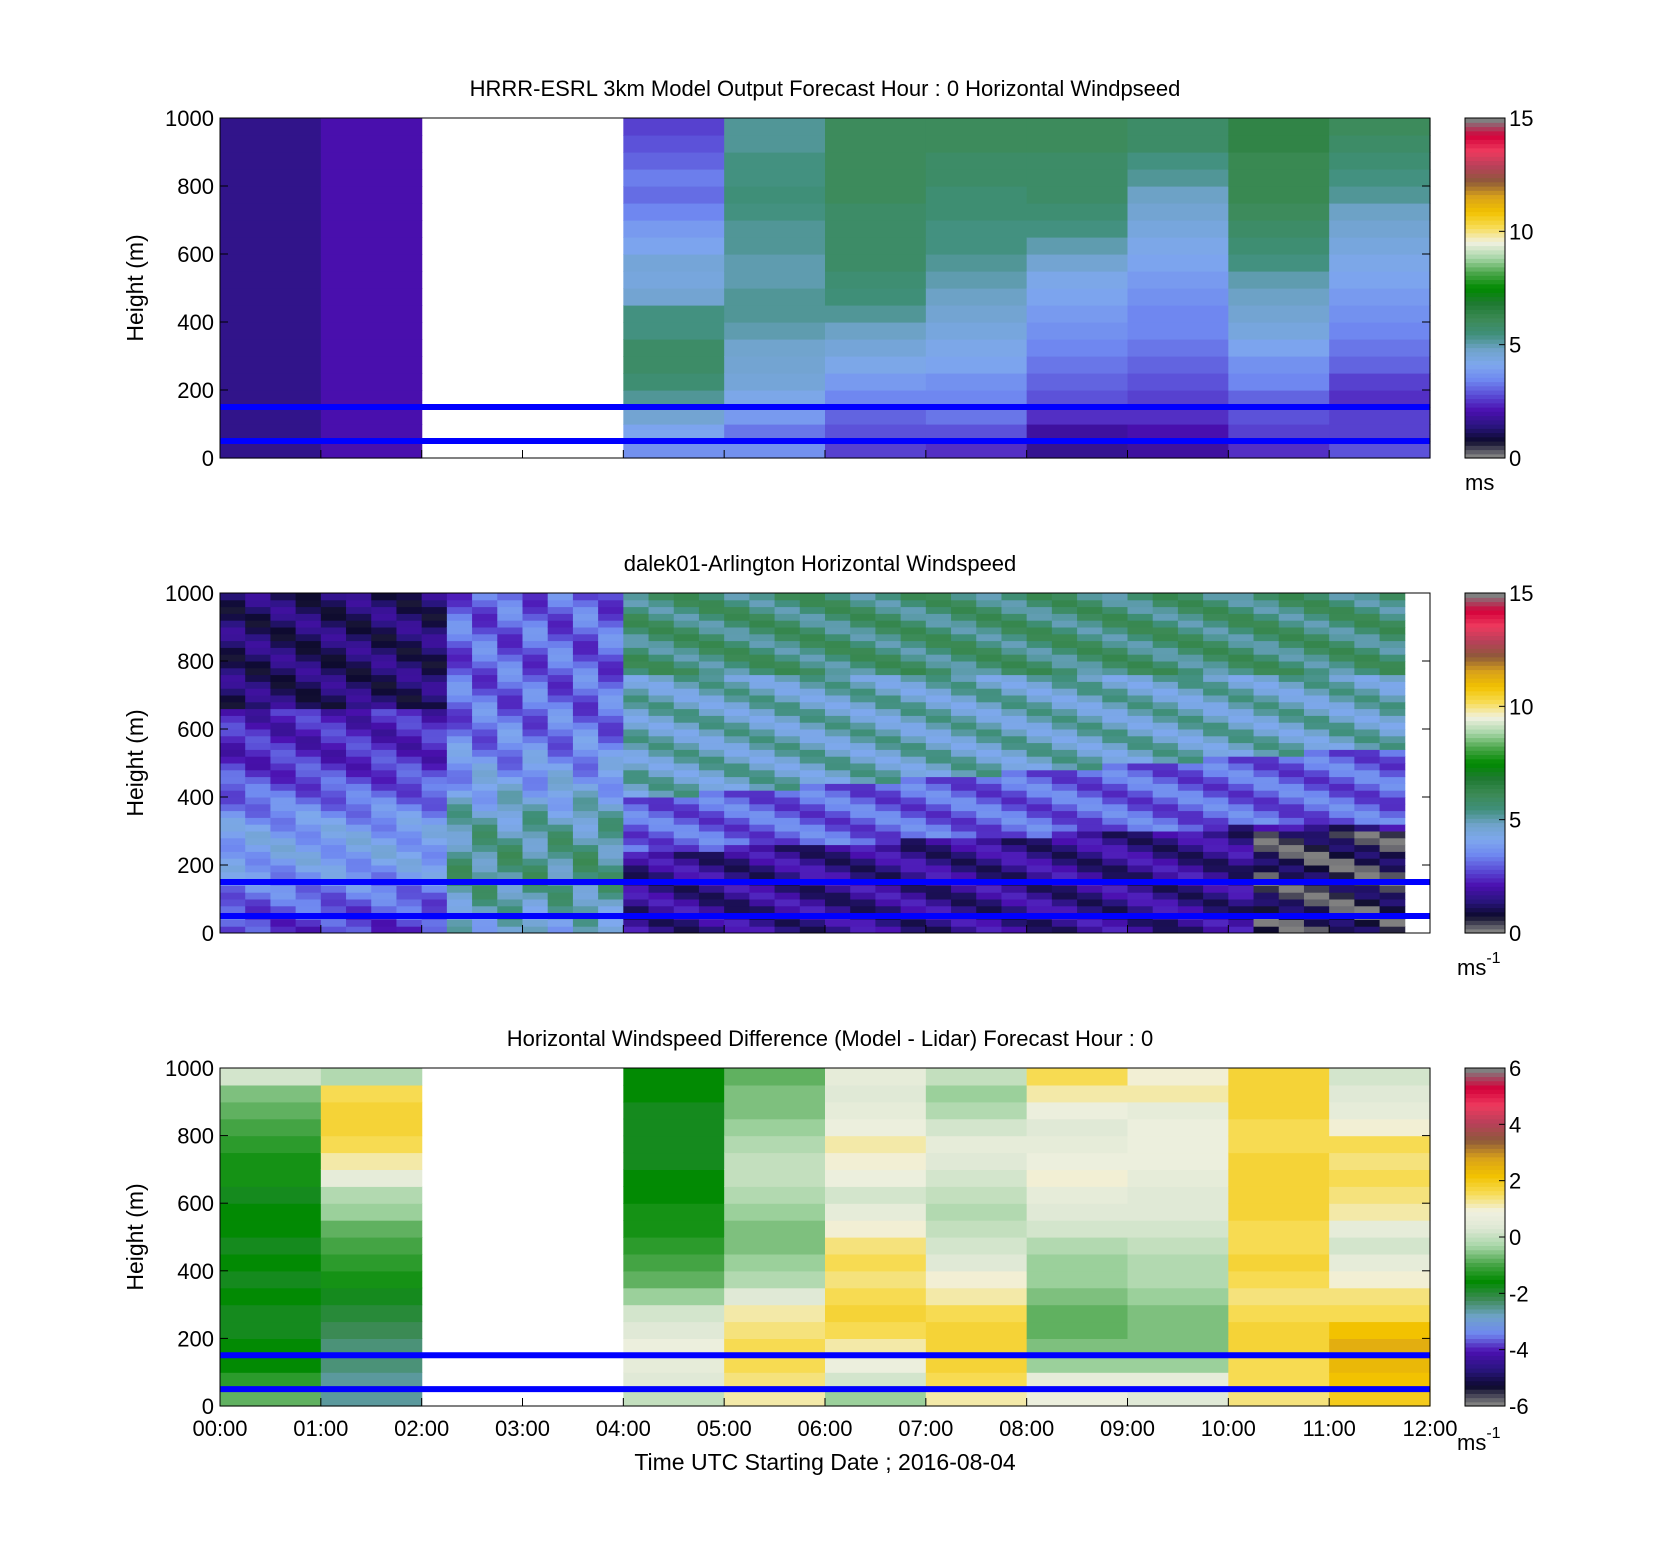 The width and height of the screenshot is (1680, 1561). Describe the element at coordinates (1471, 967) in the screenshot. I see `panel-lidar-colorbar-unit-base: ms` at that location.